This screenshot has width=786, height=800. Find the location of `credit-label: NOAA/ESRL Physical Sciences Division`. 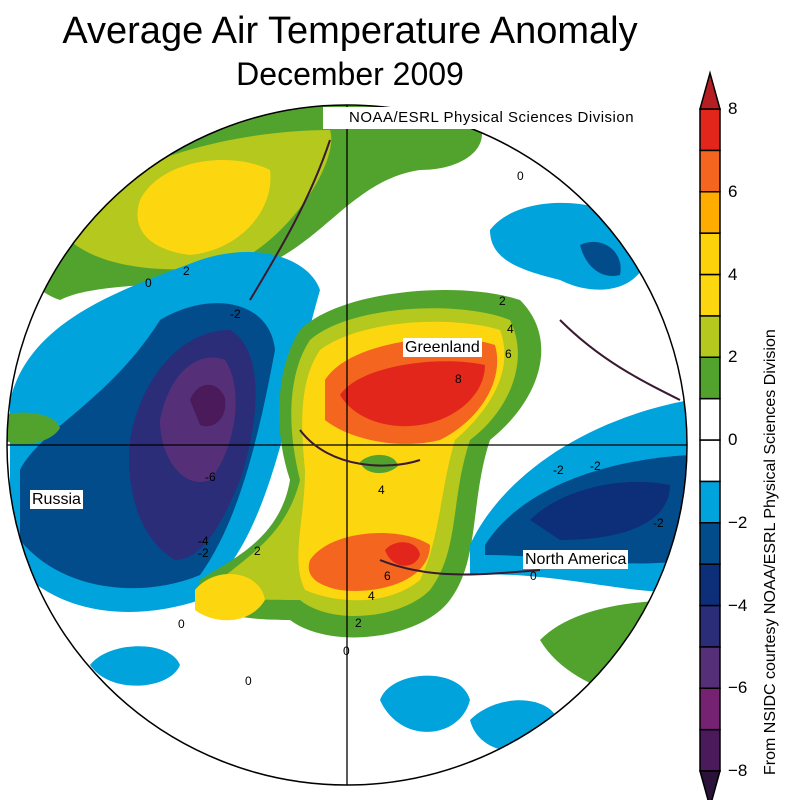

credit-label: NOAA/ESRL Physical Sciences Division is located at coordinates (506, 118).